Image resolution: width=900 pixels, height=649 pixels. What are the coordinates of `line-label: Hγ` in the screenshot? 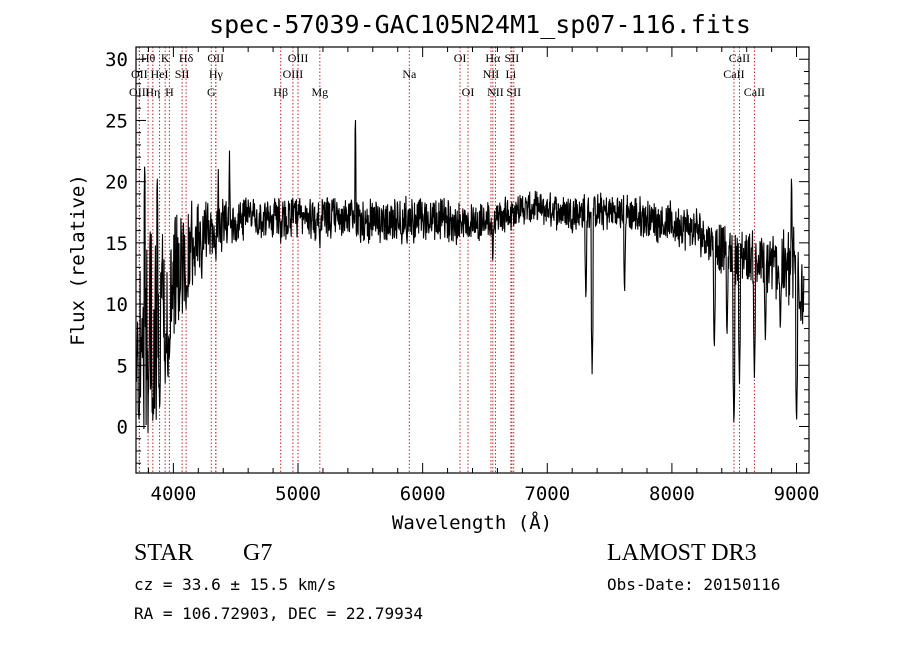 It's located at (216, 74).